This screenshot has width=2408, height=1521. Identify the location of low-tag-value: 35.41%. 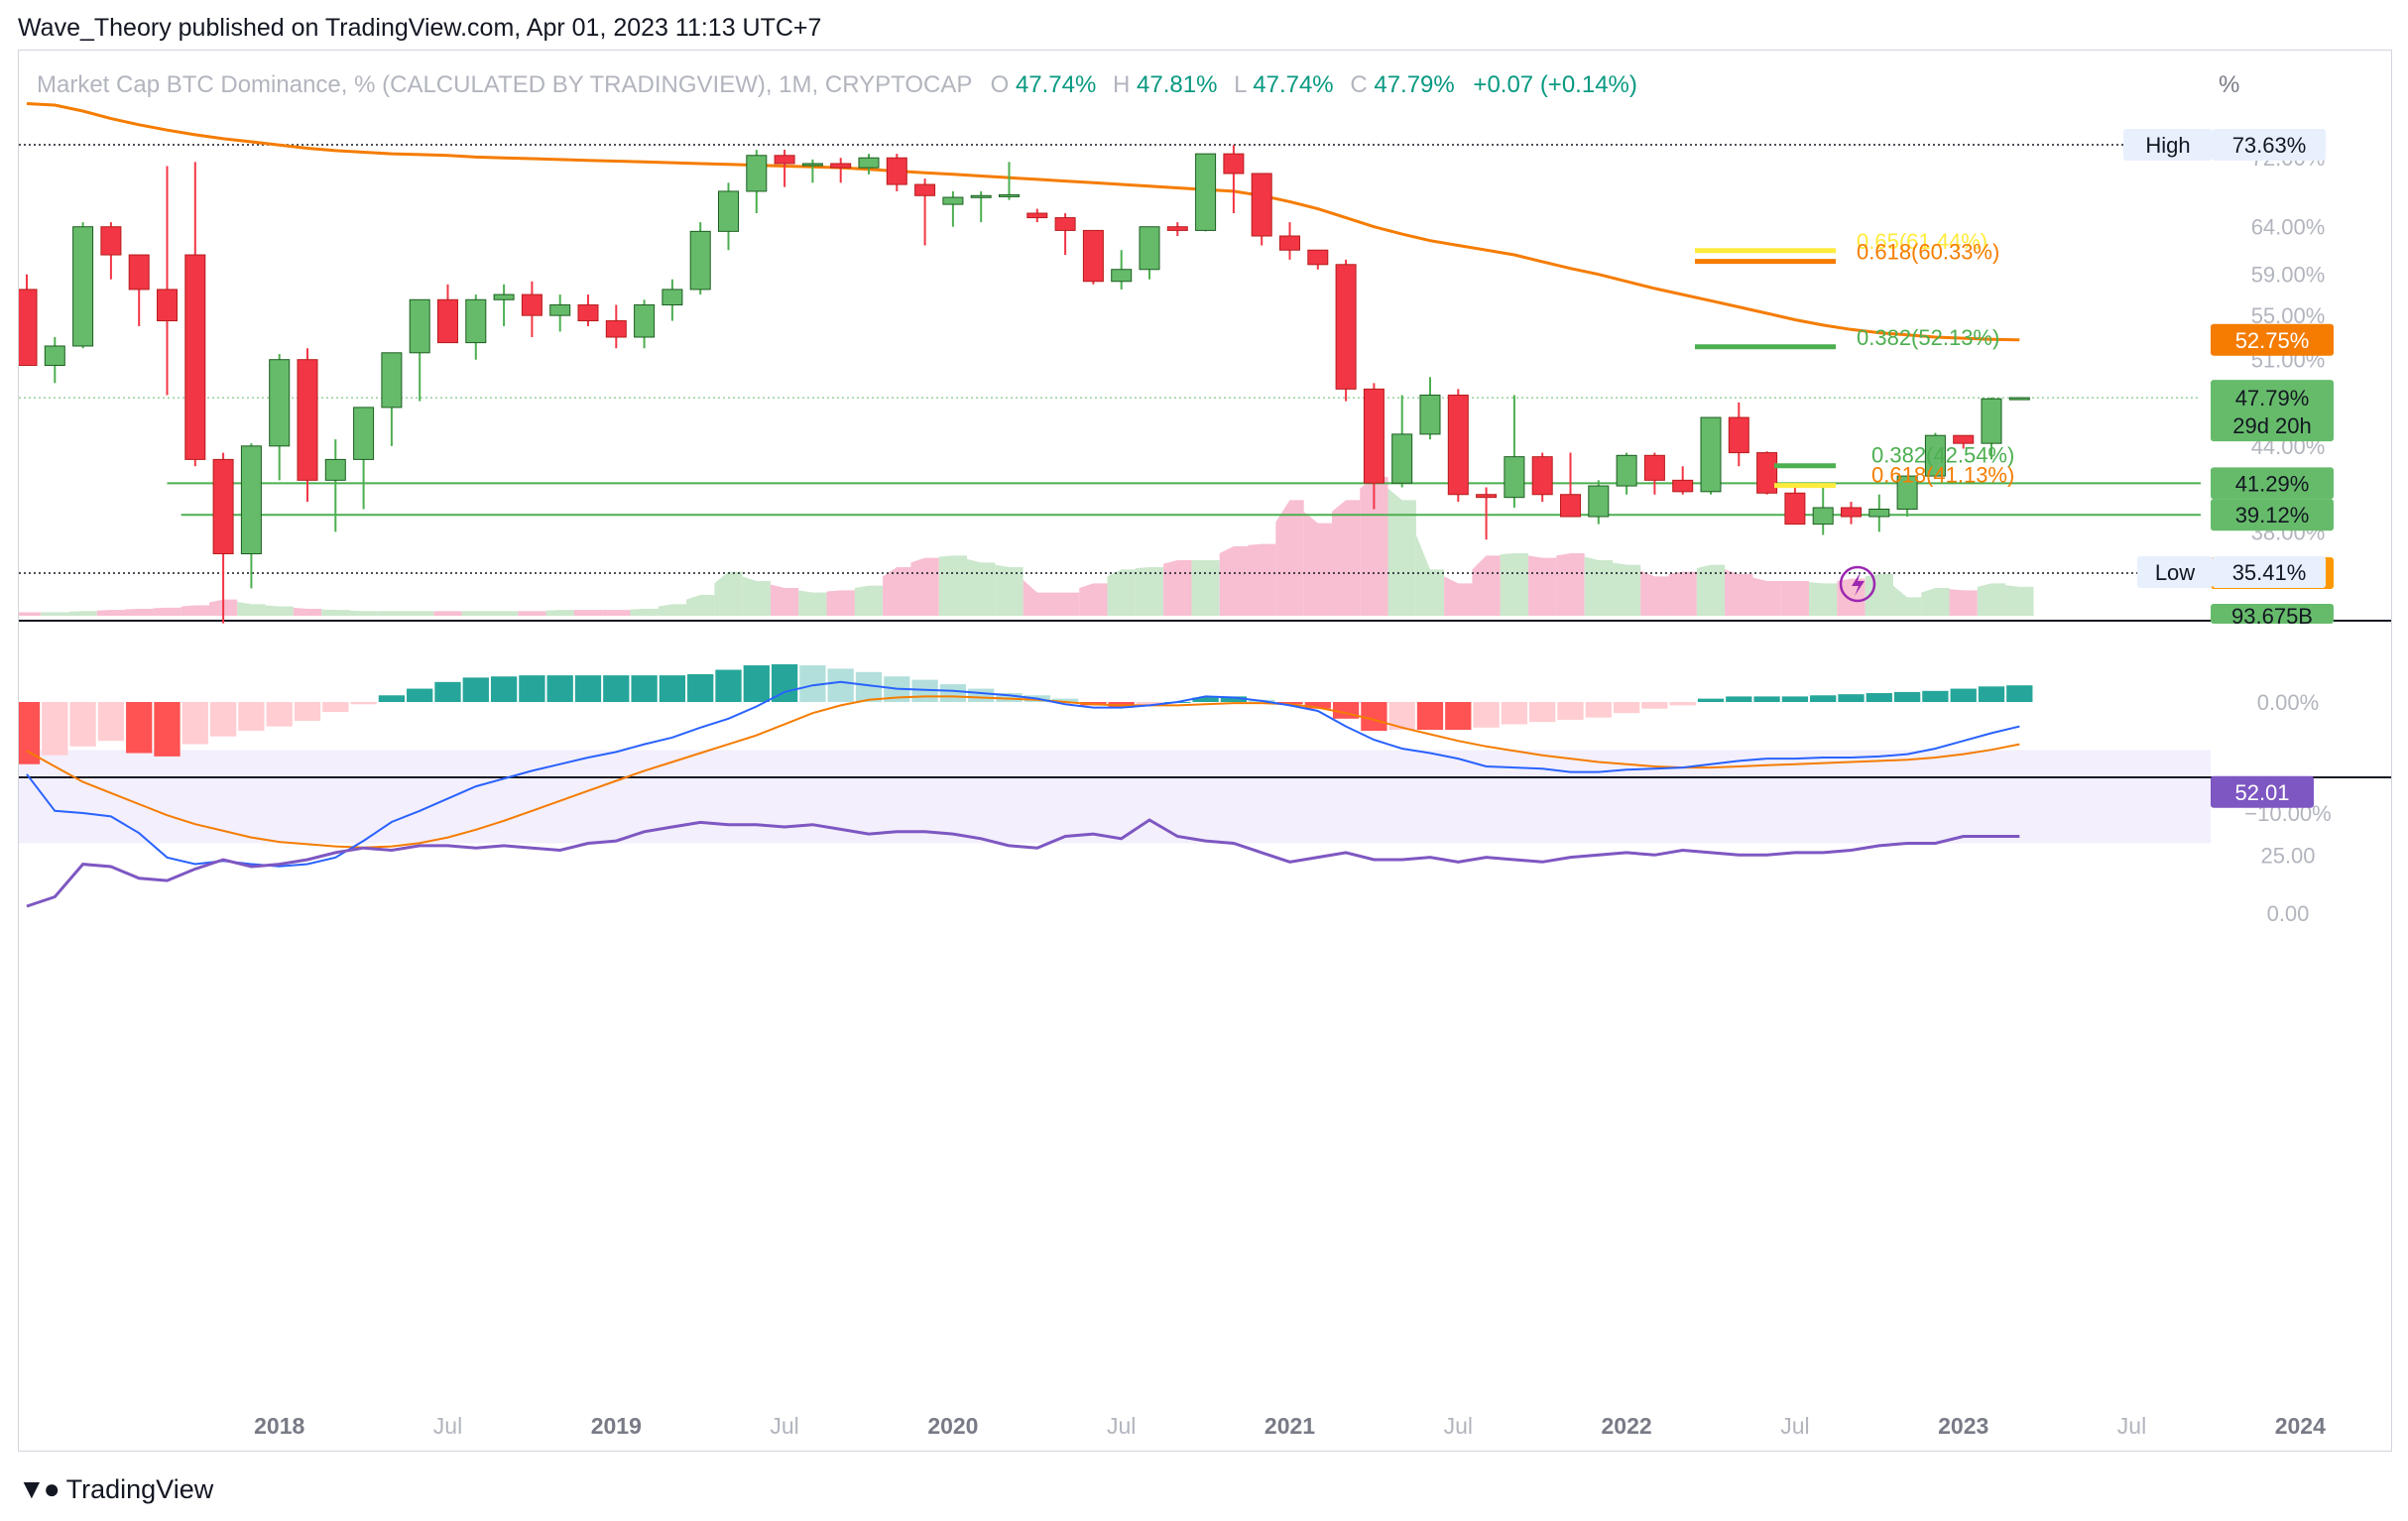
(2270, 572).